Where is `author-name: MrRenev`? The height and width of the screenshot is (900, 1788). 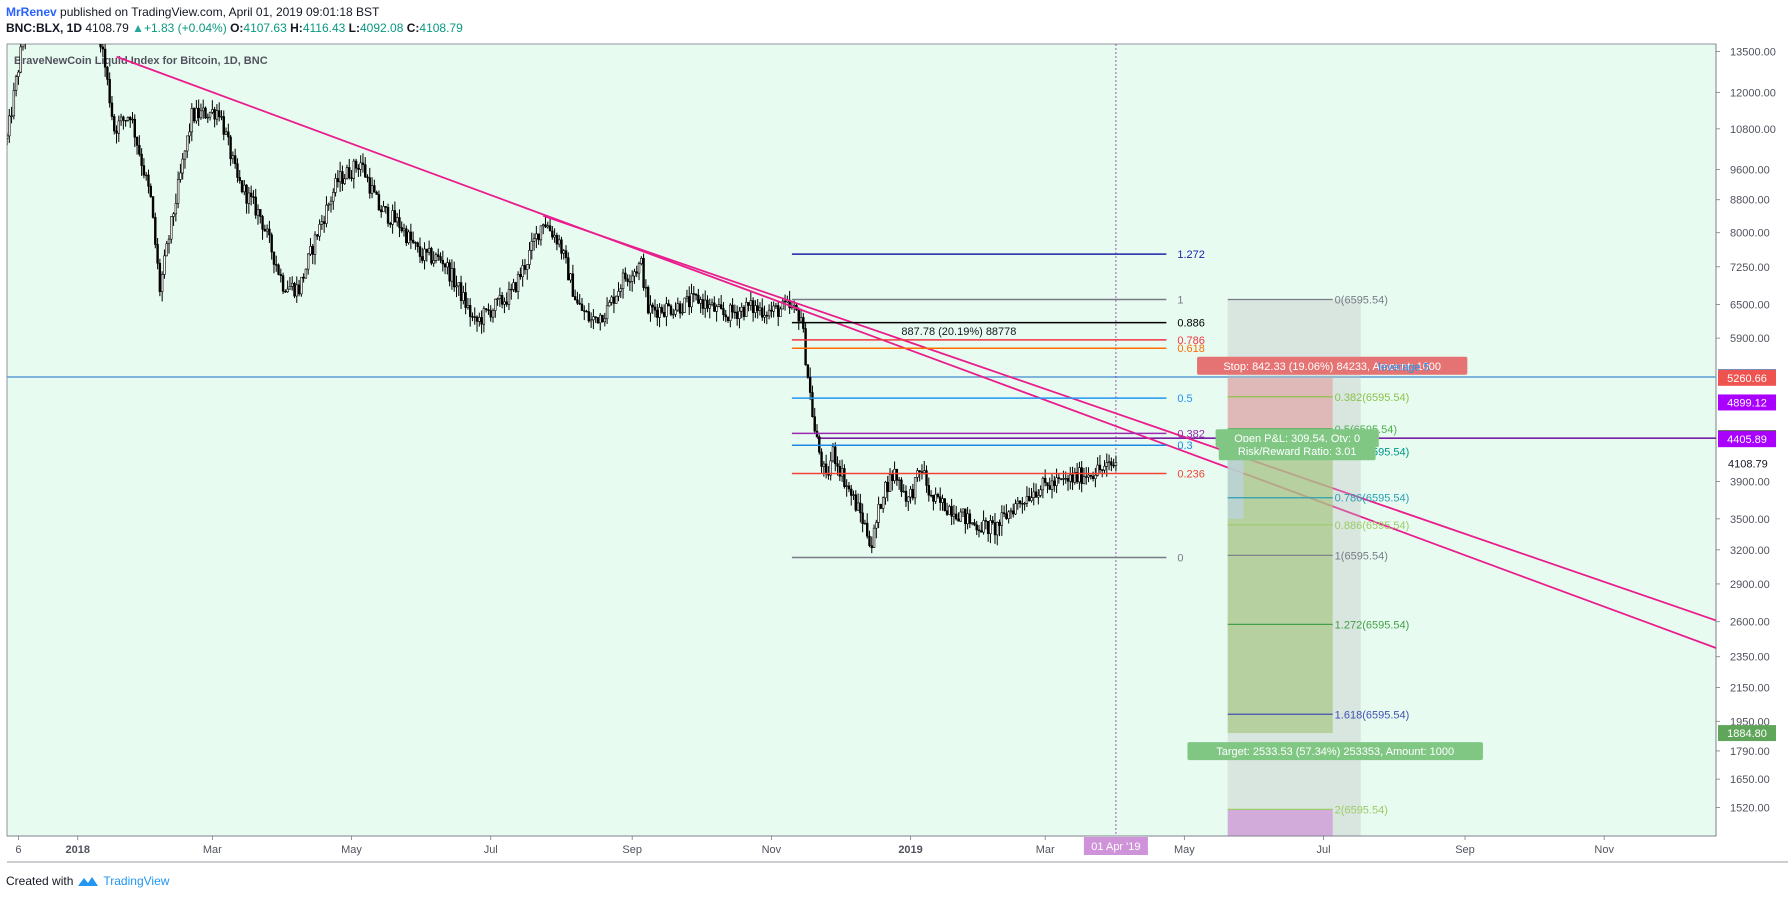 author-name: MrRenev is located at coordinates (31, 12).